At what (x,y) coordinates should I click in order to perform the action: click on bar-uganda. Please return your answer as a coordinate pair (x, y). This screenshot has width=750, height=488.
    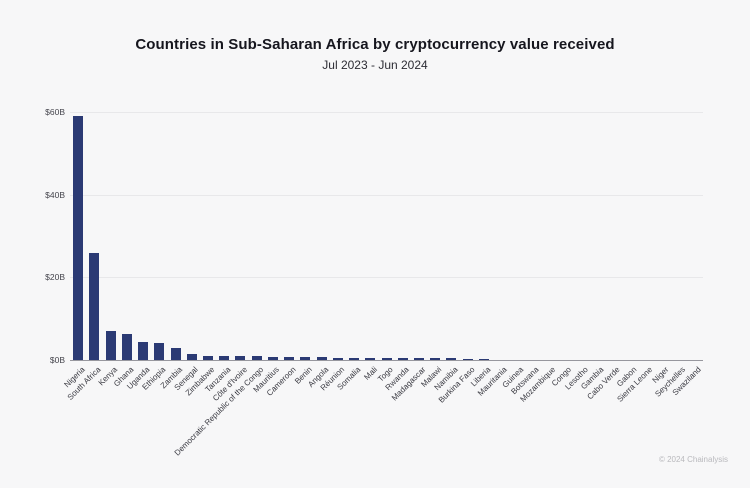
    Looking at the image, I should click on (143, 351).